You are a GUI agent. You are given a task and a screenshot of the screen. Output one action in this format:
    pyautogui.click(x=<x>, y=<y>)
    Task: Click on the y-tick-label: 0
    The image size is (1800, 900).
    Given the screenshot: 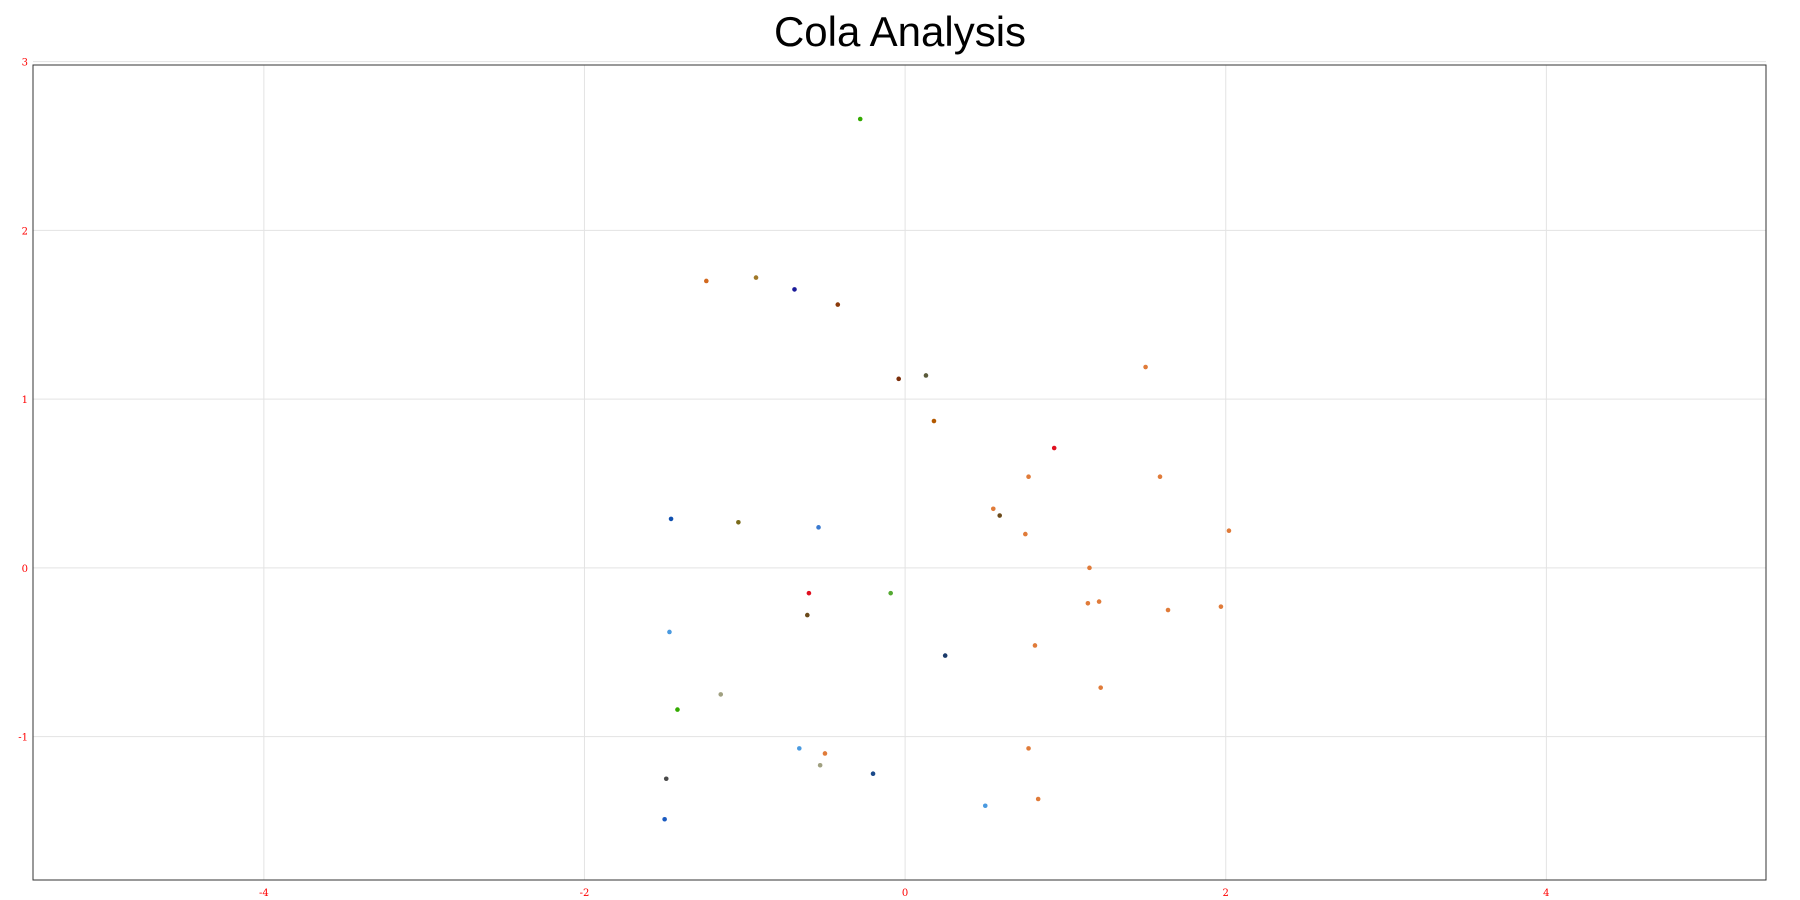 What is the action you would take?
    pyautogui.click(x=25, y=569)
    